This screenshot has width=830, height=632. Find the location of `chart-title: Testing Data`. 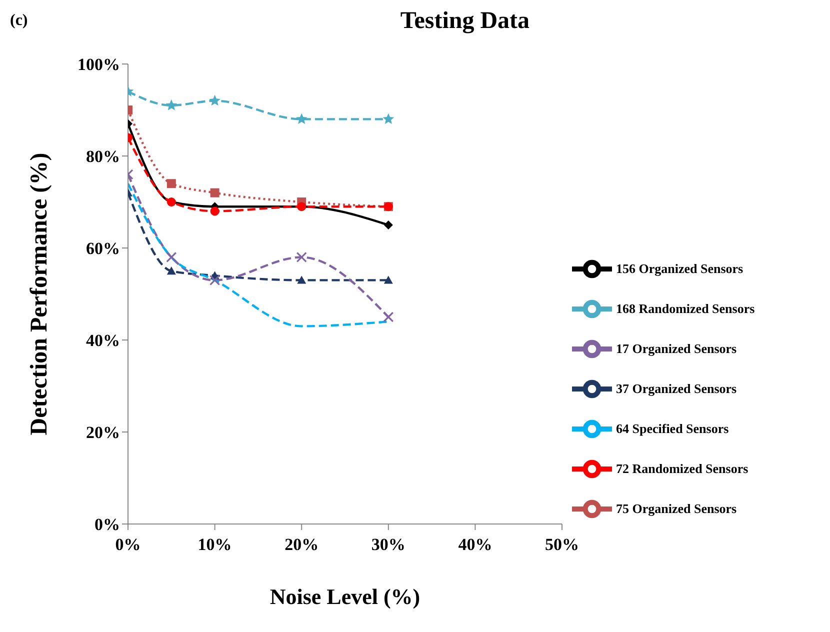

chart-title: Testing Data is located at coordinates (465, 21).